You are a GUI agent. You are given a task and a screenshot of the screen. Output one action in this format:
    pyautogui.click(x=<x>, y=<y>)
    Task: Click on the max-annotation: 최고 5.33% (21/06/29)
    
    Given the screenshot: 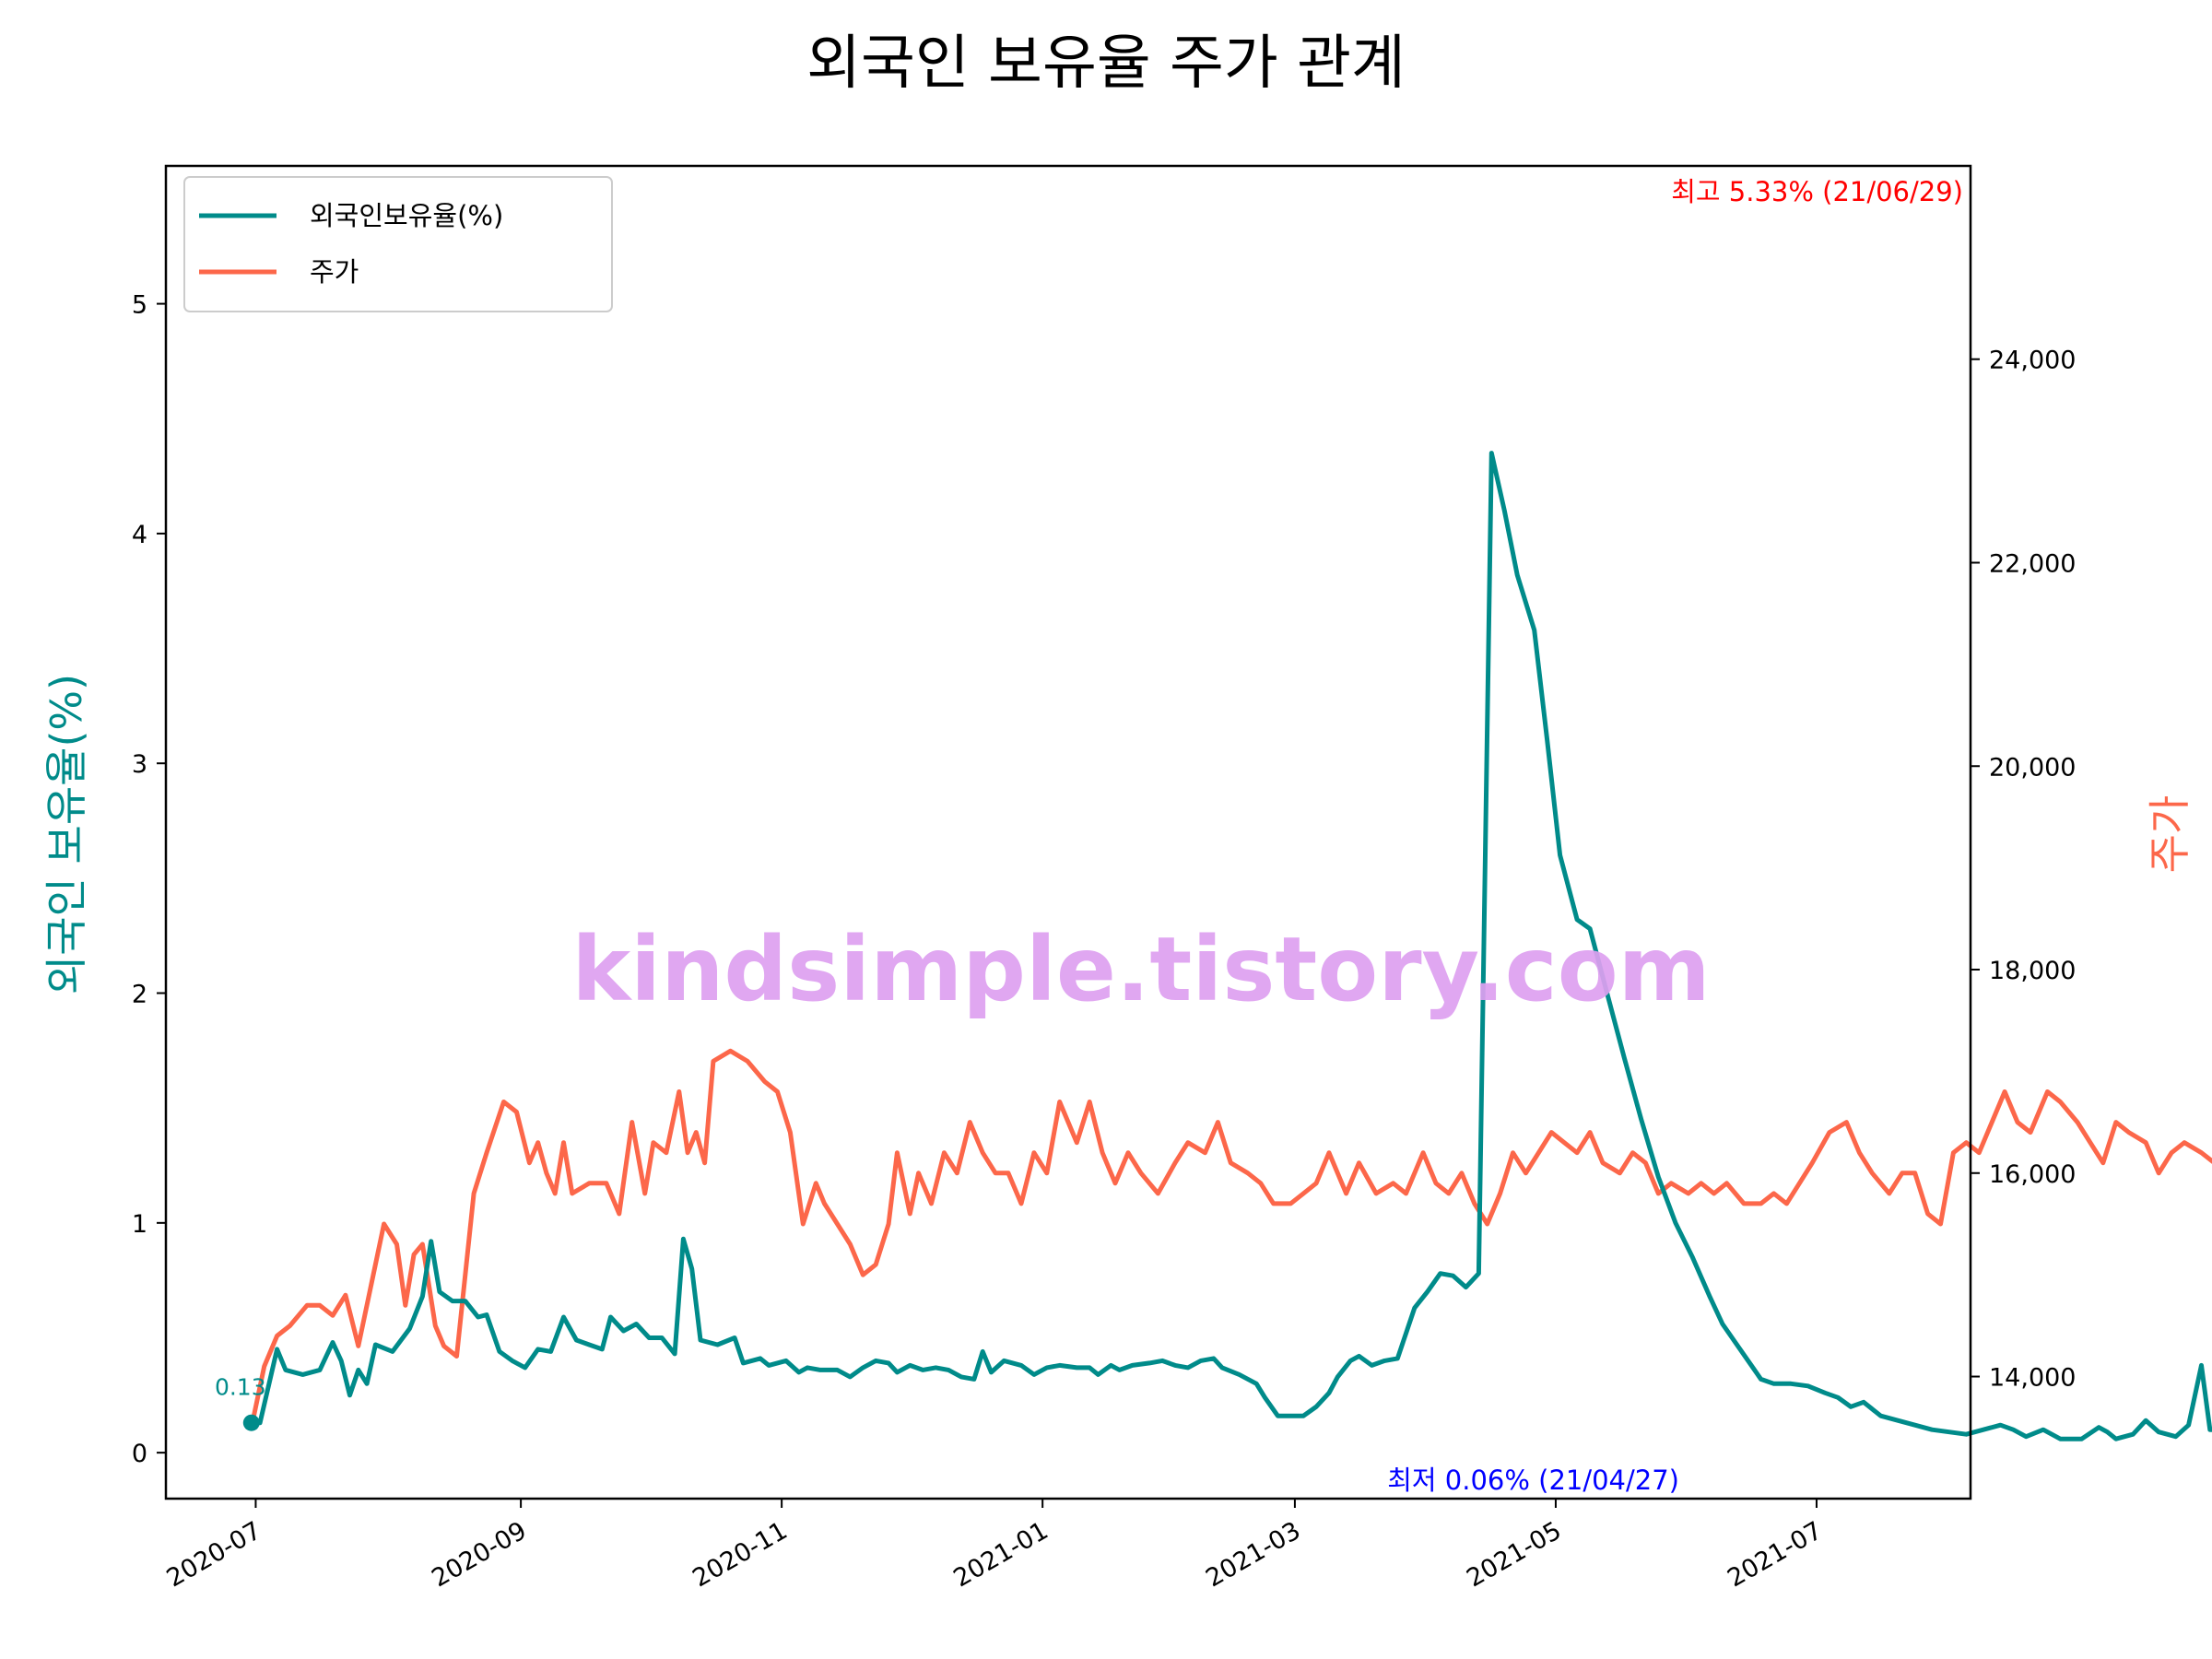 What is the action you would take?
    pyautogui.click(x=1817, y=191)
    